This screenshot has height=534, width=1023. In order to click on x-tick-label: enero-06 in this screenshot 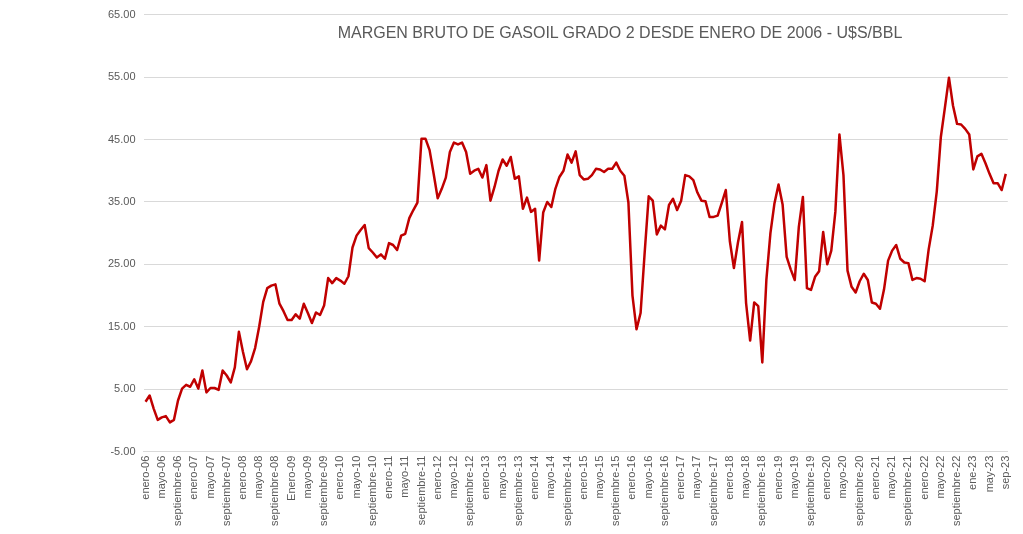, I will do `click(144, 477)`.